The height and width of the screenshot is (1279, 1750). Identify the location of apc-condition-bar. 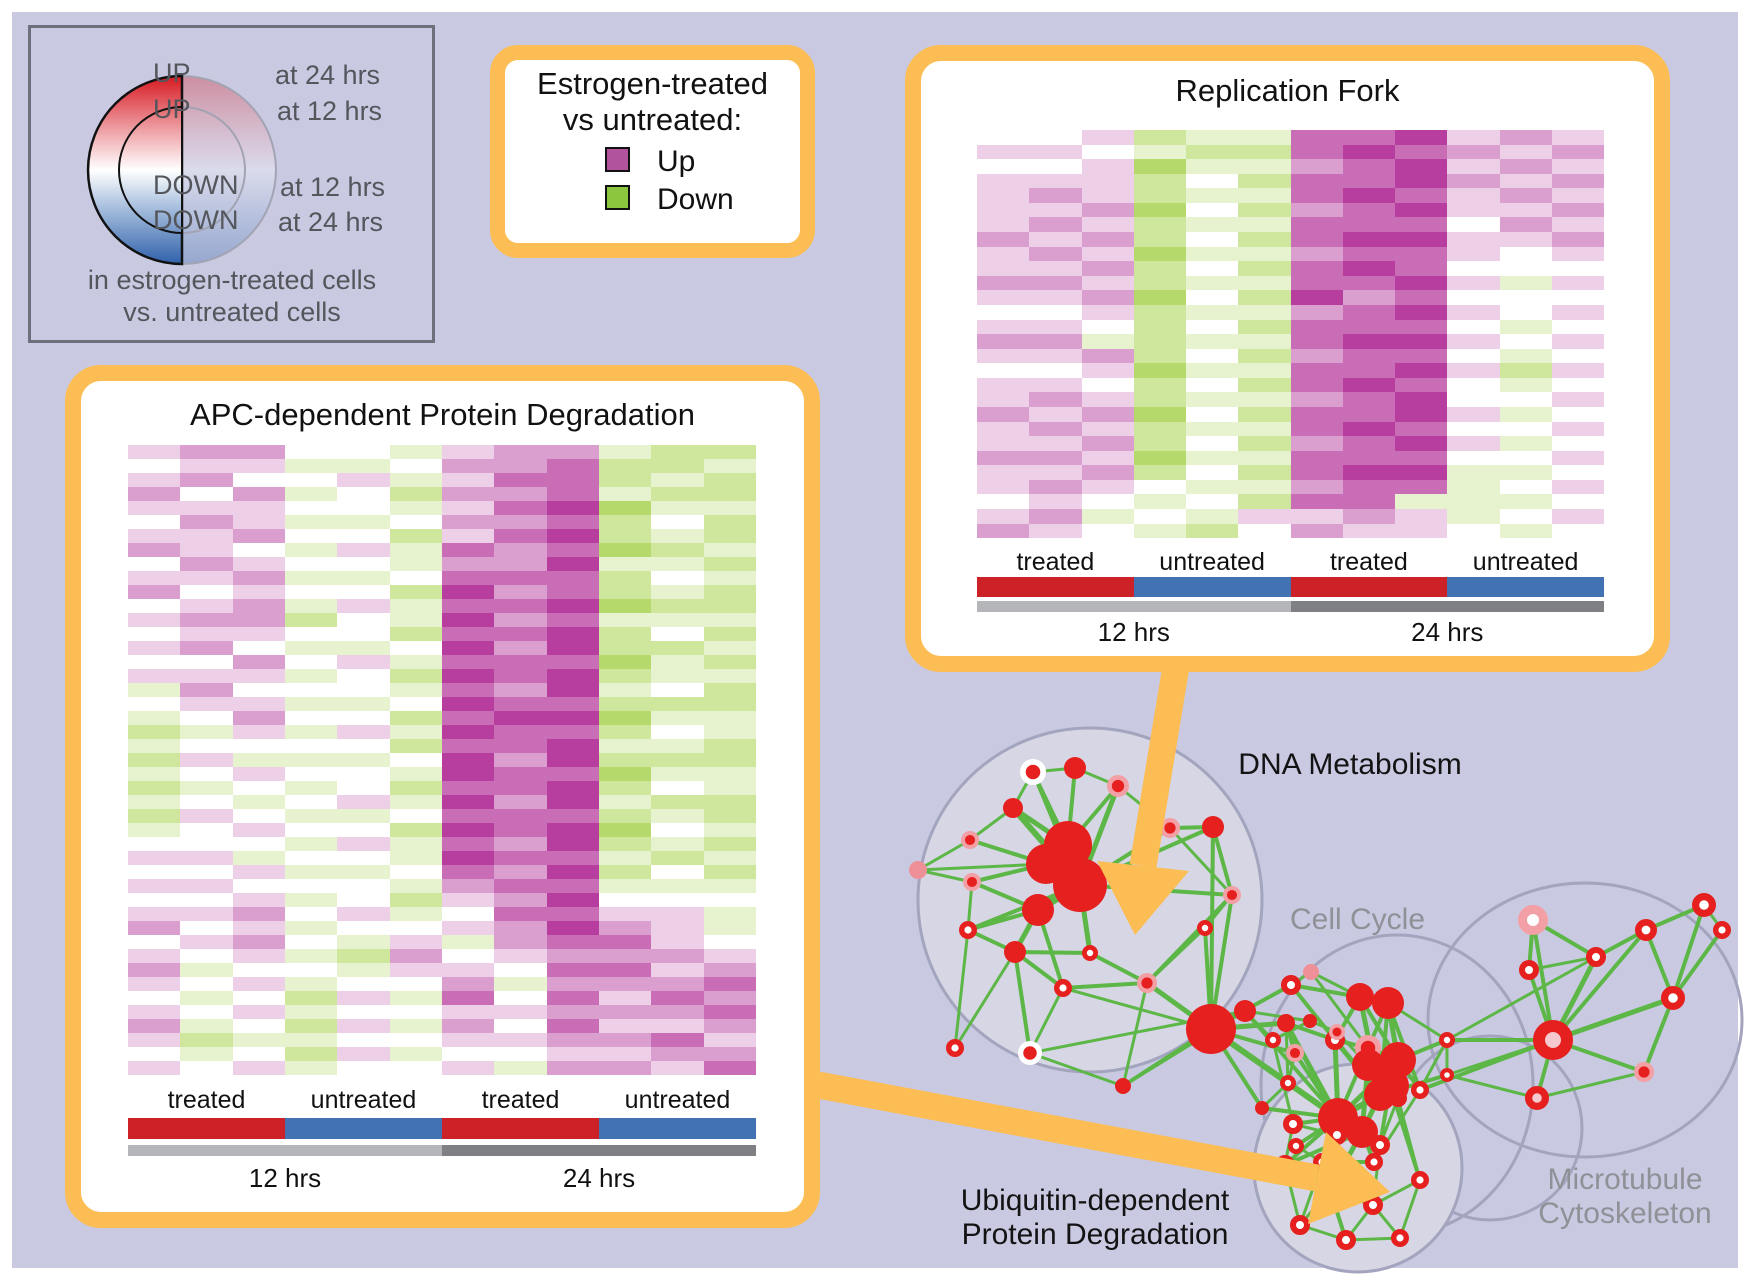
(442, 1128).